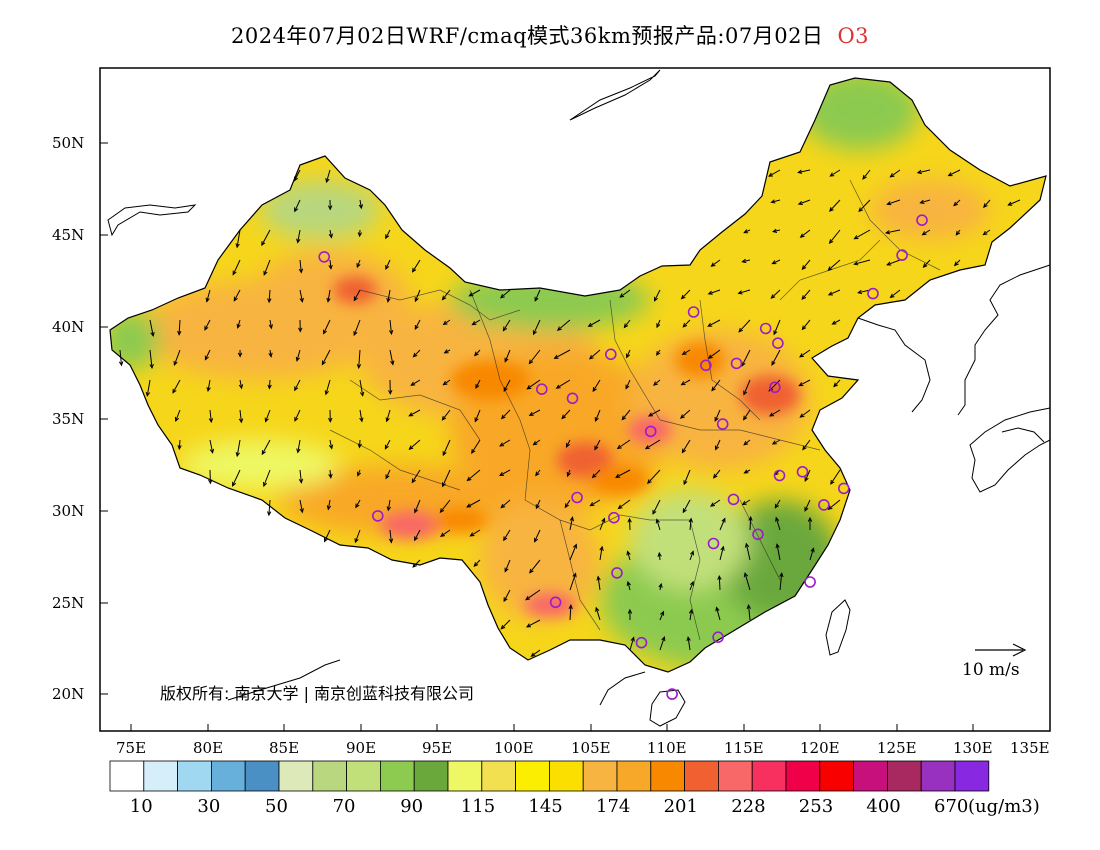 The width and height of the screenshot is (1100, 850). Describe the element at coordinates (613, 806) in the screenshot. I see `colorbar-tick-label: 174` at that location.